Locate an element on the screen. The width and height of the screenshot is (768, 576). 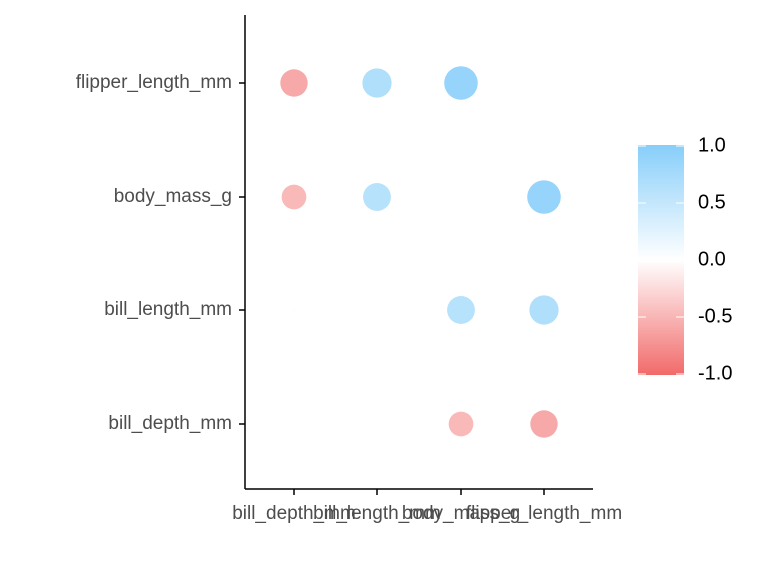
y-tick-label: bill_length_mm is located at coordinates (168, 309).